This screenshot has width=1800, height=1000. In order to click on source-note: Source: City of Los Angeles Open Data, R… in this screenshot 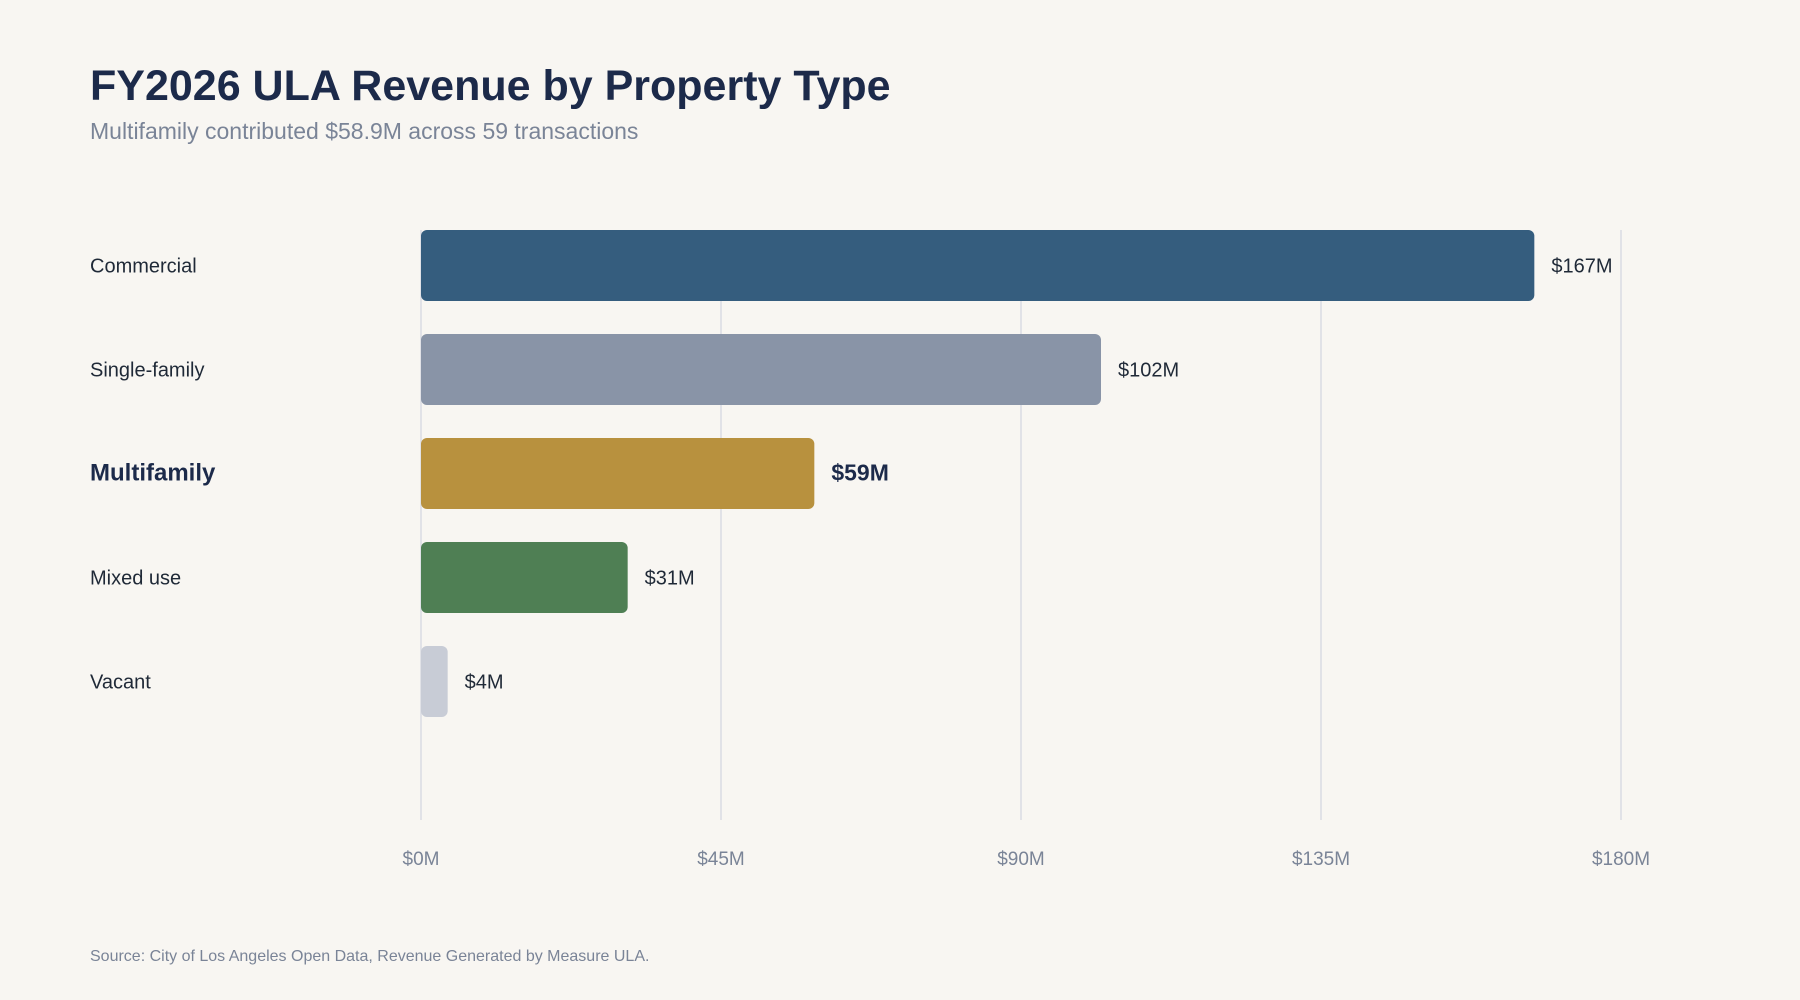, I will do `click(370, 956)`.